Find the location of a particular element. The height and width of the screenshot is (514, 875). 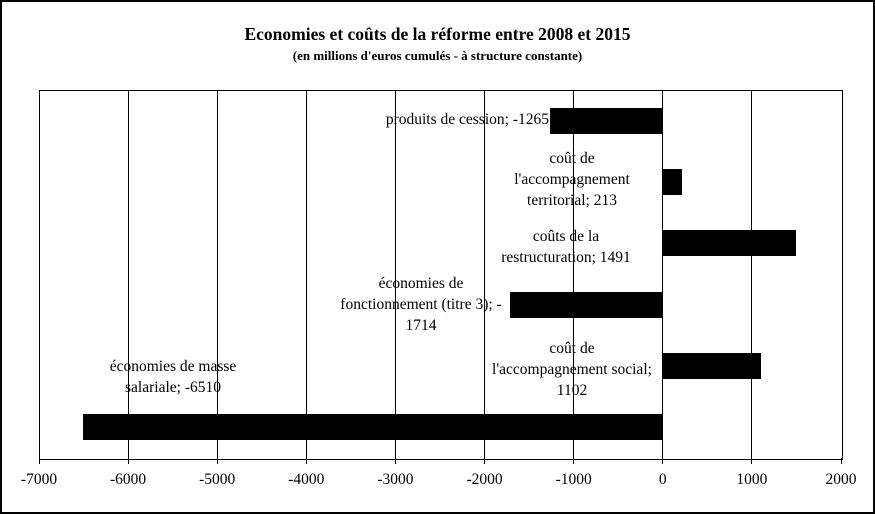

data-label: coûts de la restructuration; 1491 is located at coordinates (566, 247).